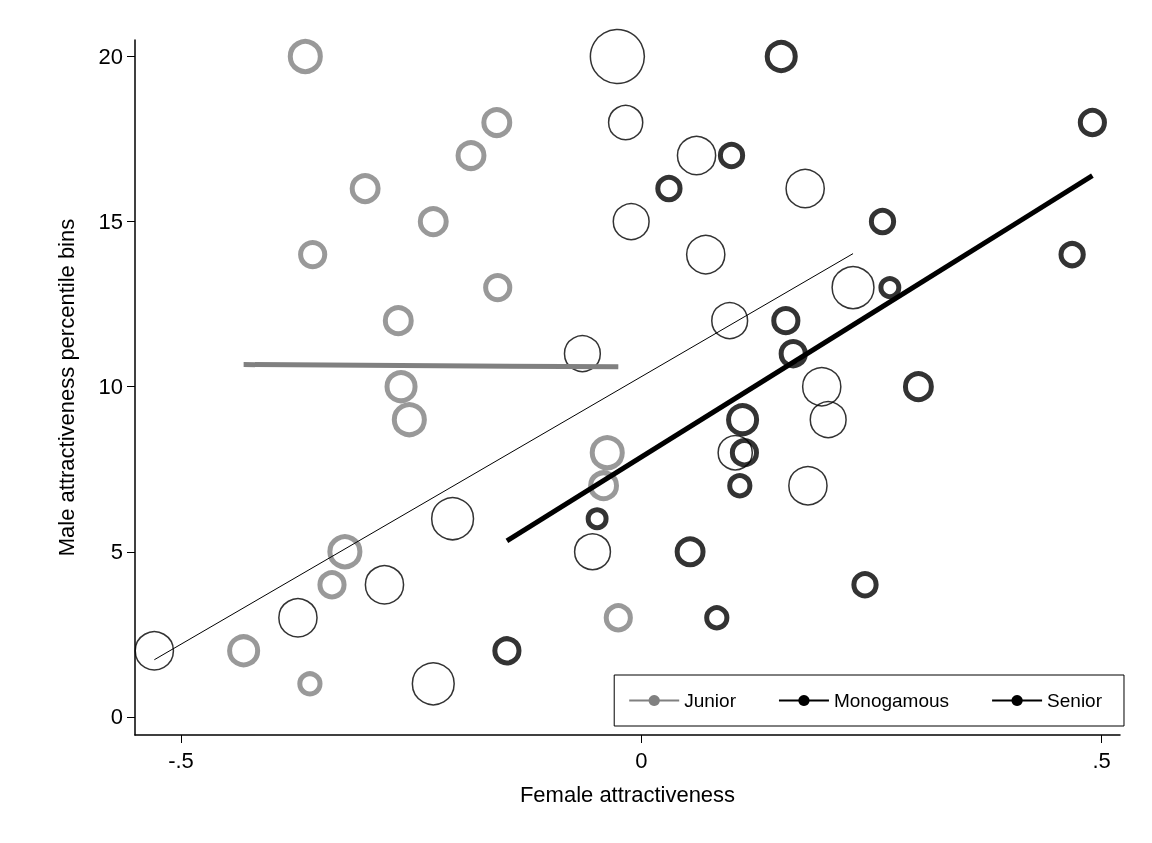 The width and height of the screenshot is (1152, 843). Describe the element at coordinates (66, 387) in the screenshot. I see `y-axis-title: Male attractiveness percentile bins` at that location.